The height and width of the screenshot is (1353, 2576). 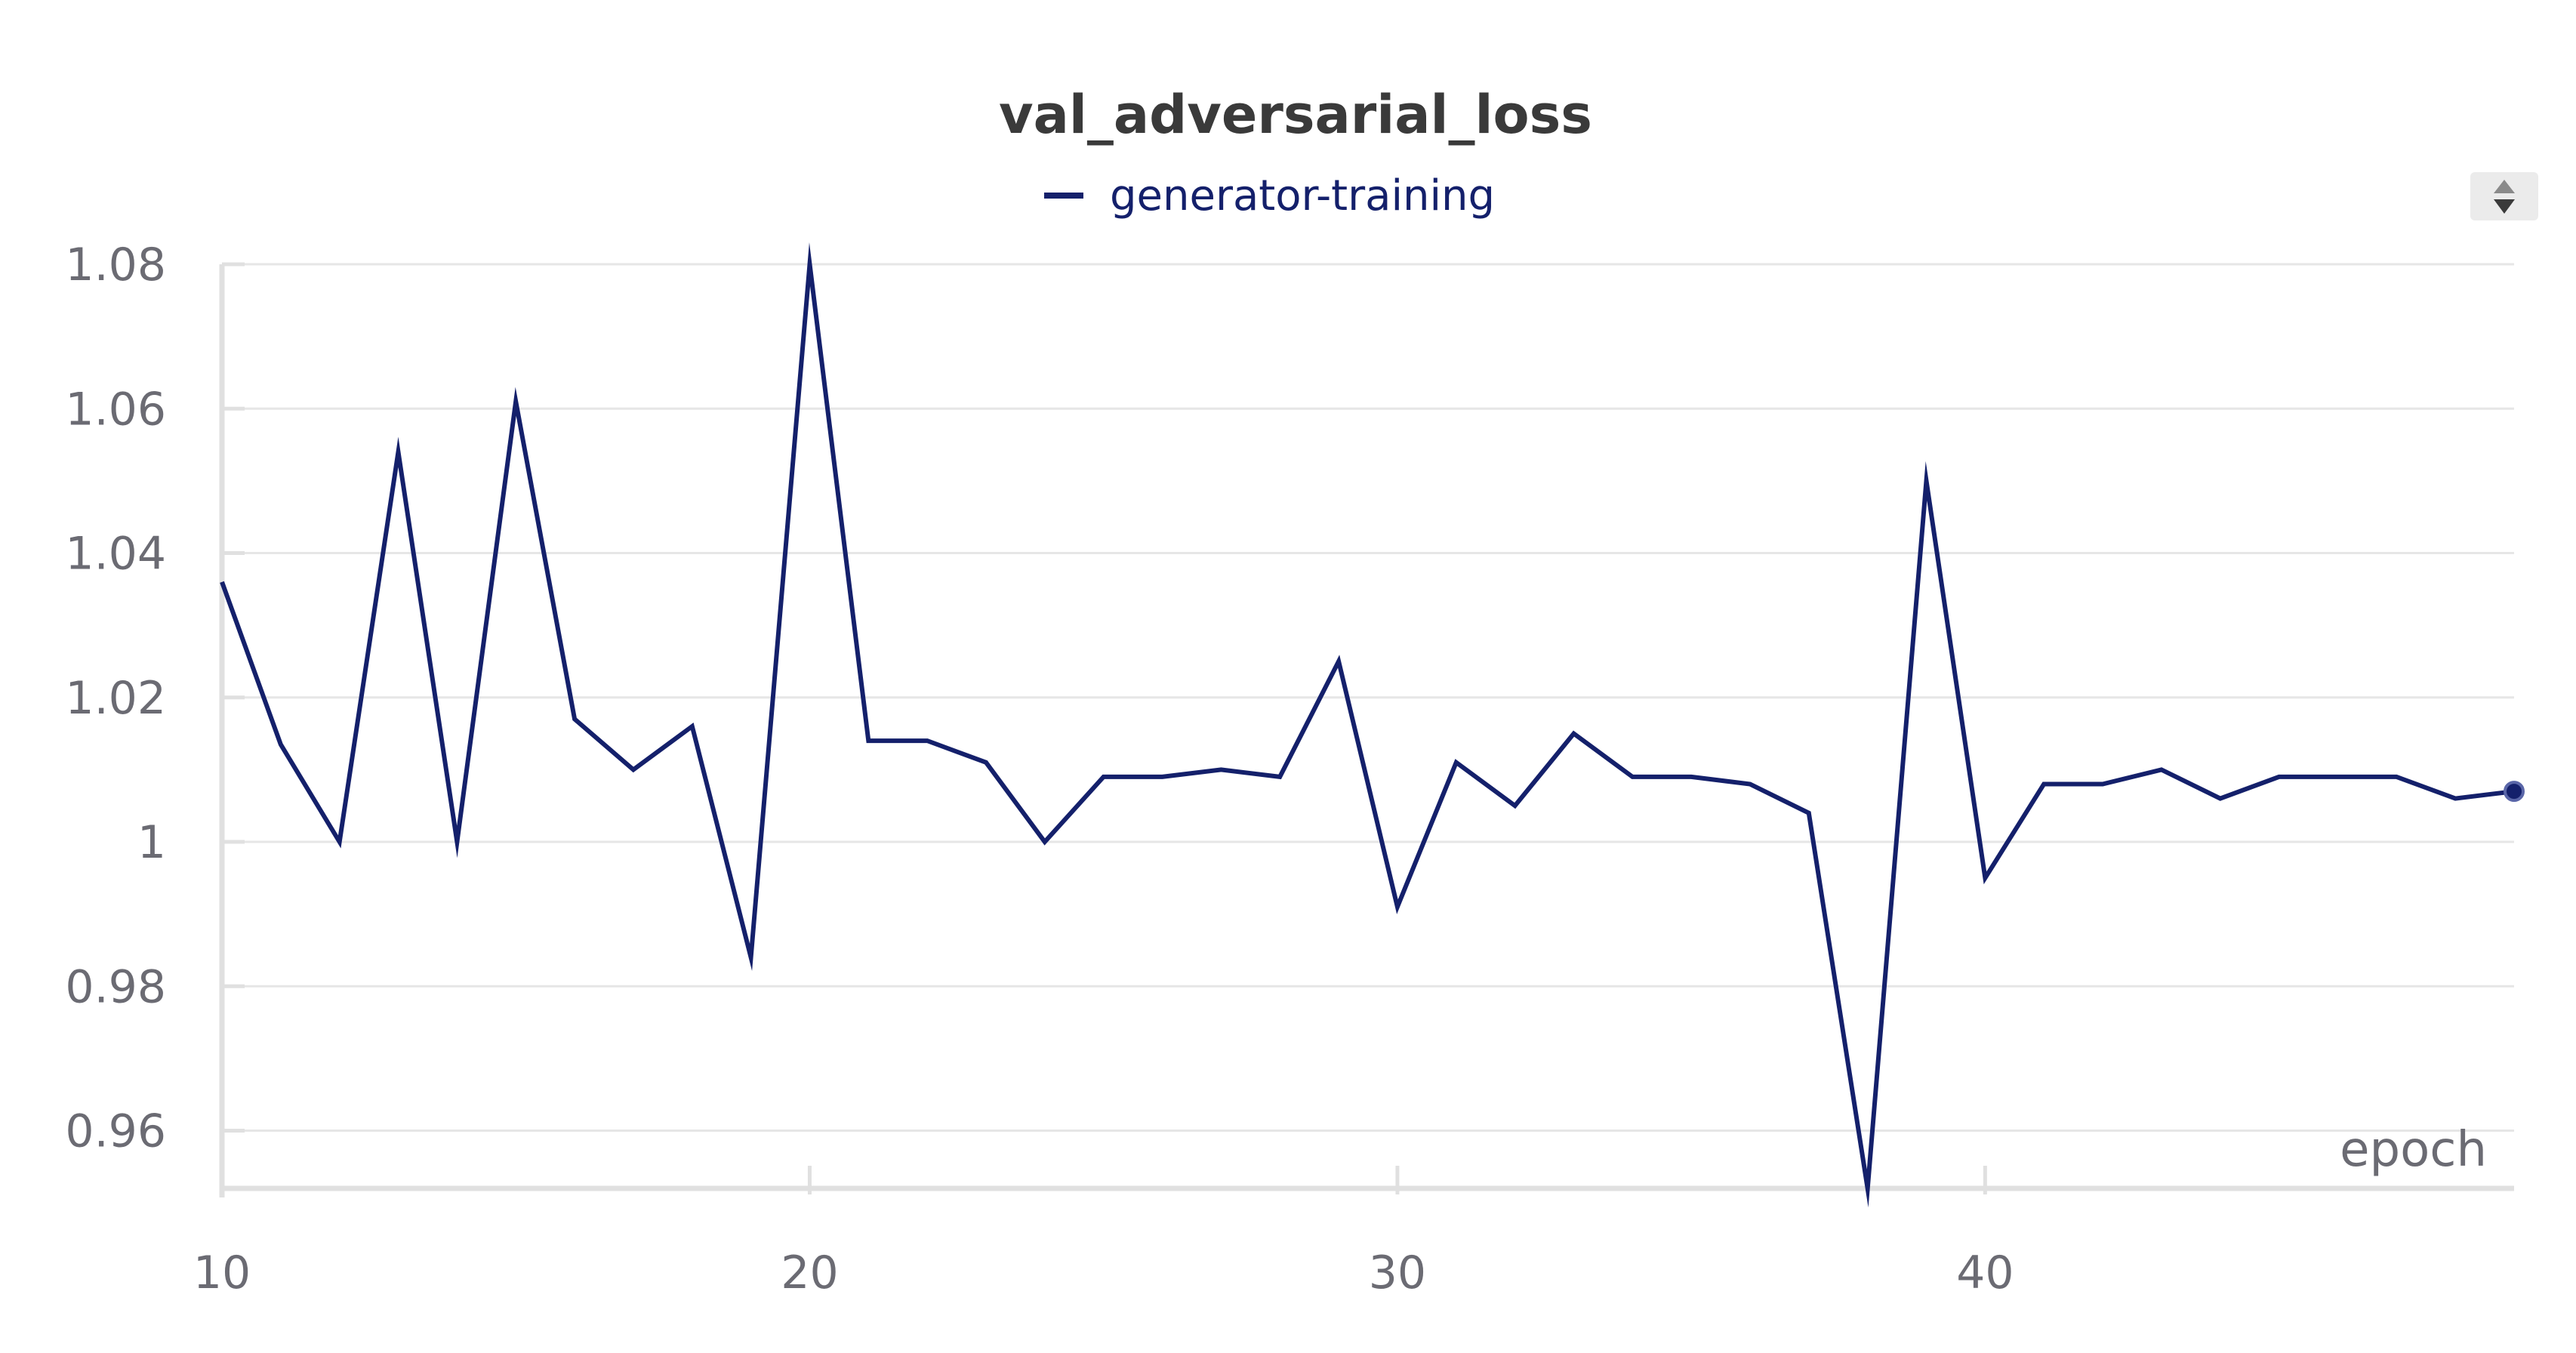 I want to click on y-tick-label: 1, so click(x=151, y=842).